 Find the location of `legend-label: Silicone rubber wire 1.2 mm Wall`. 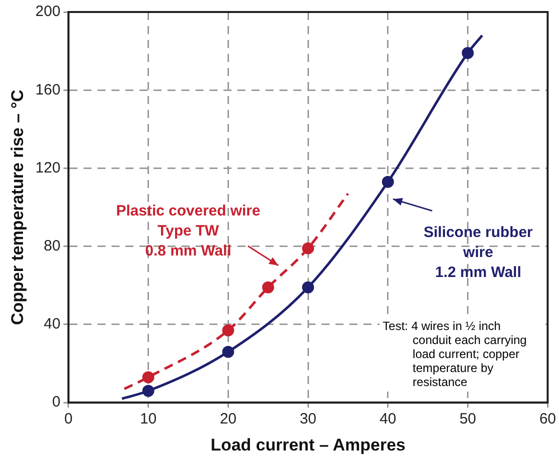

legend-label: Silicone rubber wire 1.2 mm Wall is located at coordinates (478, 252).